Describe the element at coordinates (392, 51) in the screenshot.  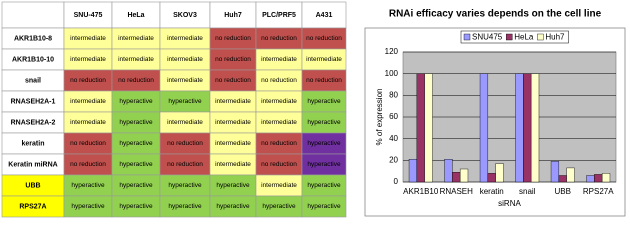
I see `y-tick-label: 120` at that location.